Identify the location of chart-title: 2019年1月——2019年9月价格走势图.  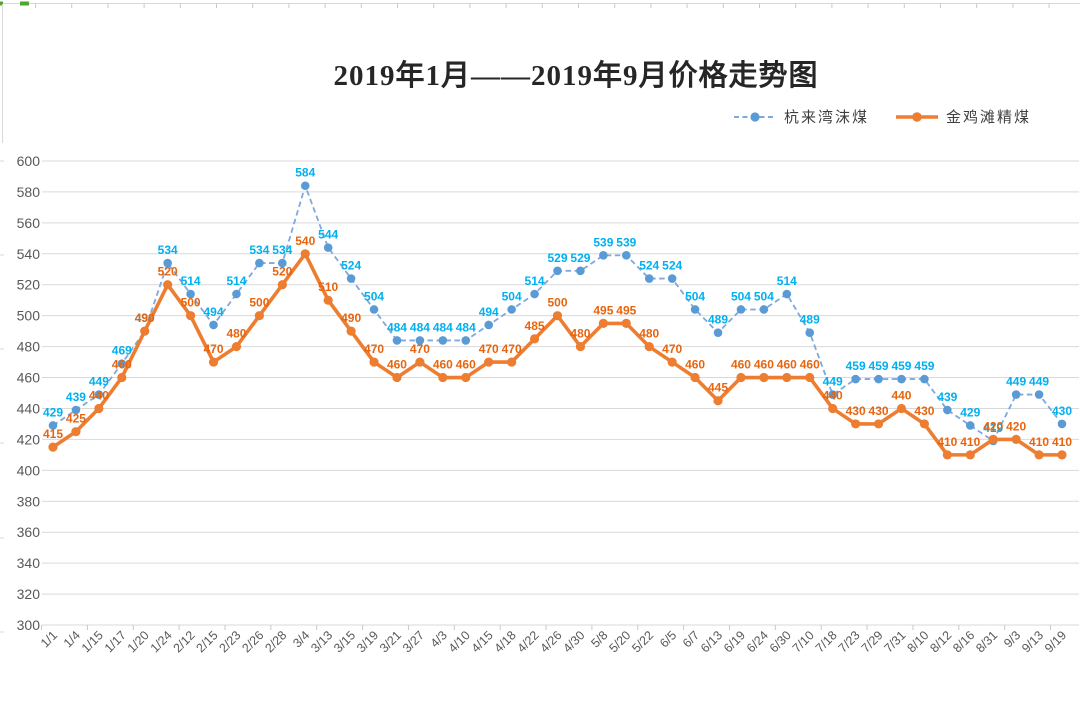
(576, 76).